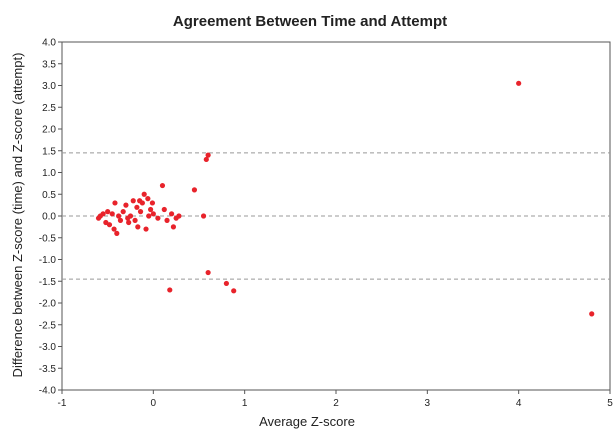 Image resolution: width=616 pixels, height=436 pixels. Describe the element at coordinates (48, 238) in the screenshot. I see `y-tick-label: -0.5` at that location.